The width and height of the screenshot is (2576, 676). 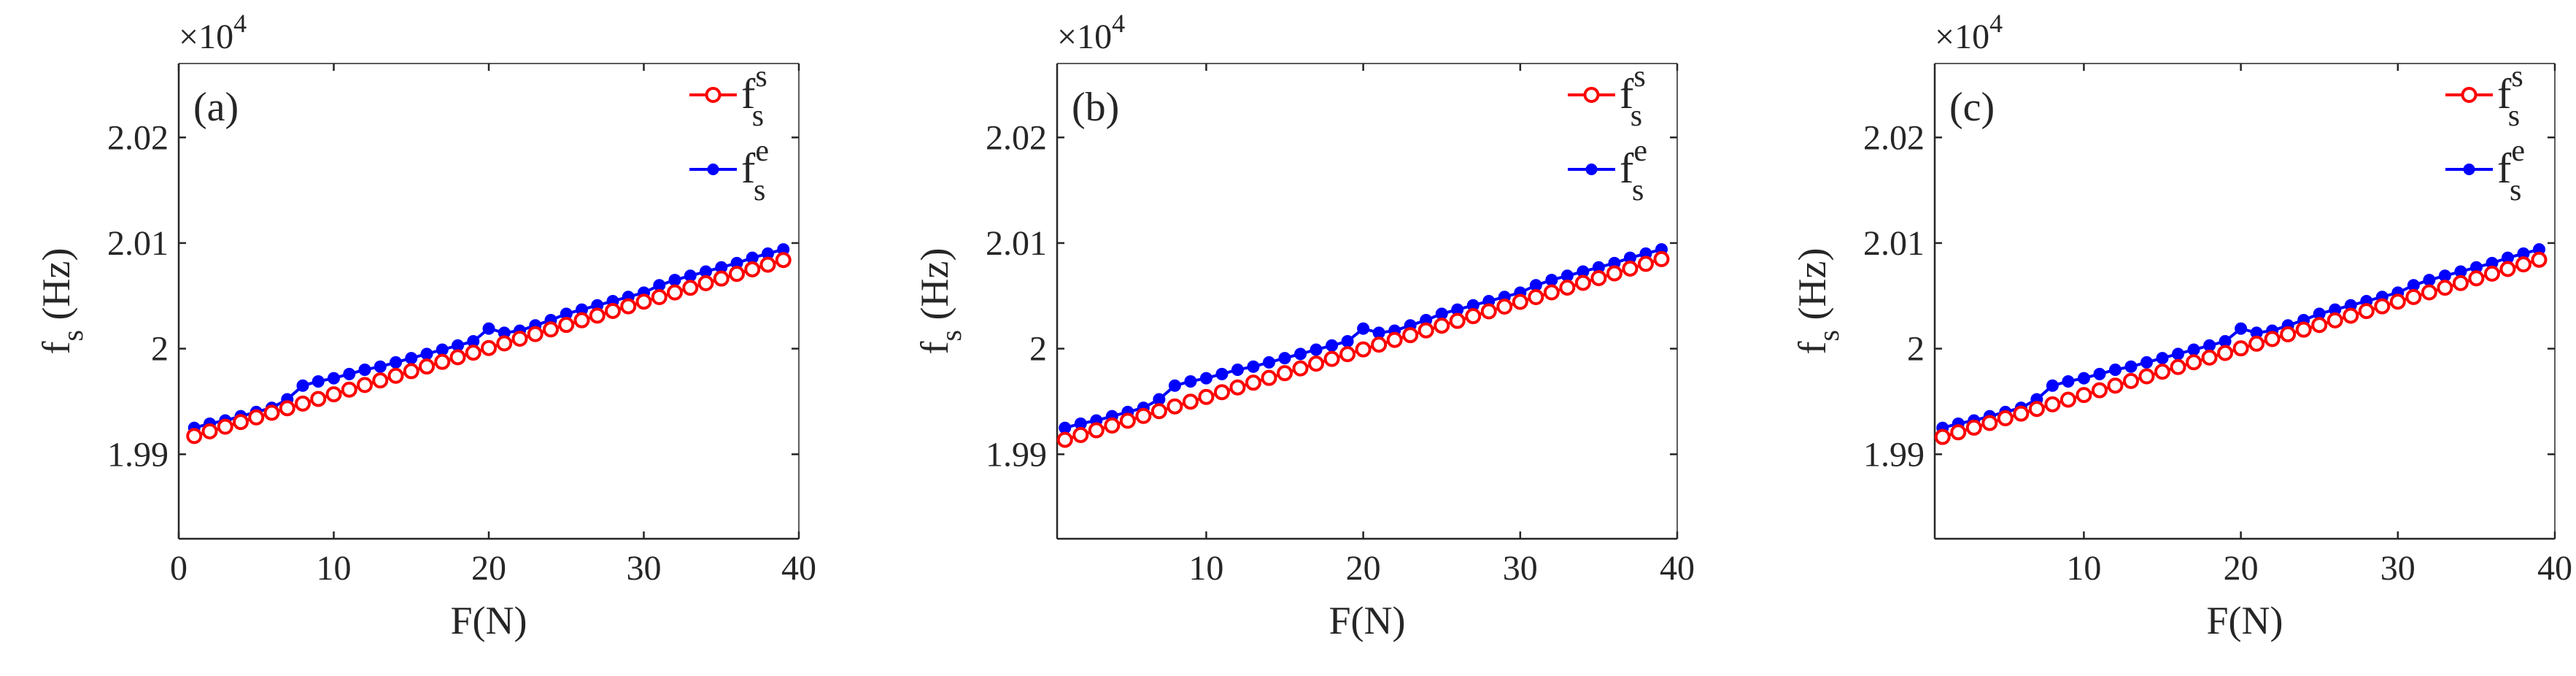 What do you see at coordinates (1363, 568) in the screenshot?
I see `x-tick-label: 20` at bounding box center [1363, 568].